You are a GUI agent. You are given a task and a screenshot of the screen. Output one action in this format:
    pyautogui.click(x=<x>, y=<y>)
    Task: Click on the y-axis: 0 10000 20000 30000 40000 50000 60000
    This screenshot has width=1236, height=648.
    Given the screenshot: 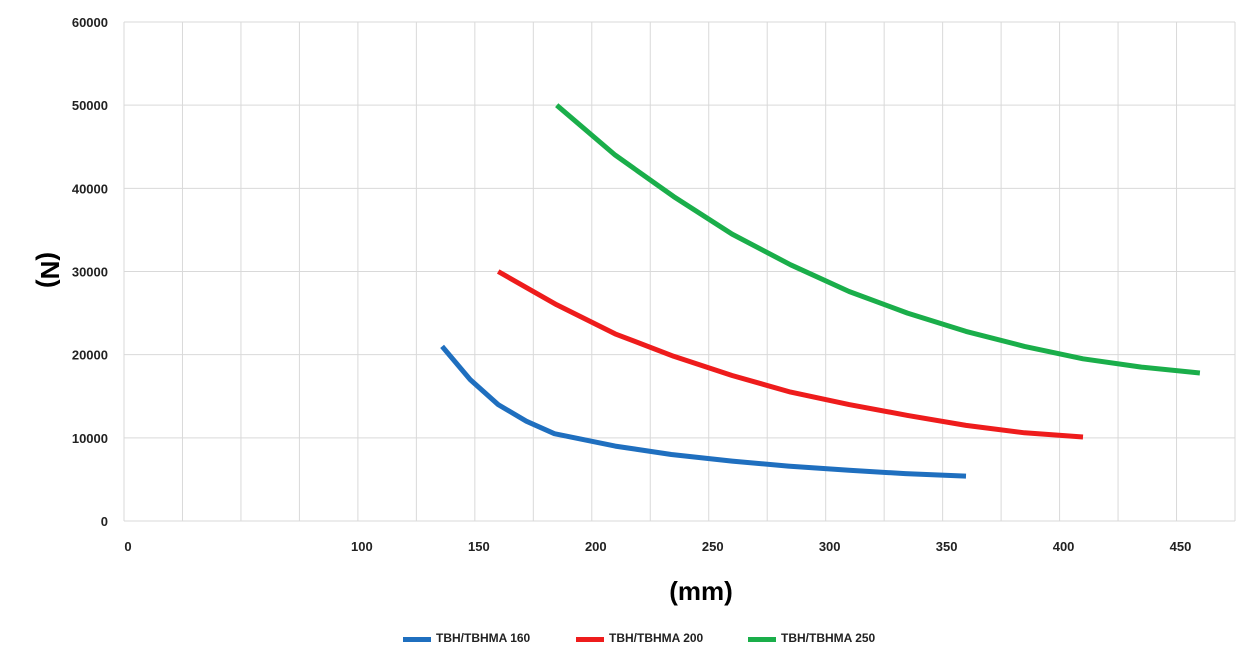 What is the action you would take?
    pyautogui.click(x=90, y=272)
    